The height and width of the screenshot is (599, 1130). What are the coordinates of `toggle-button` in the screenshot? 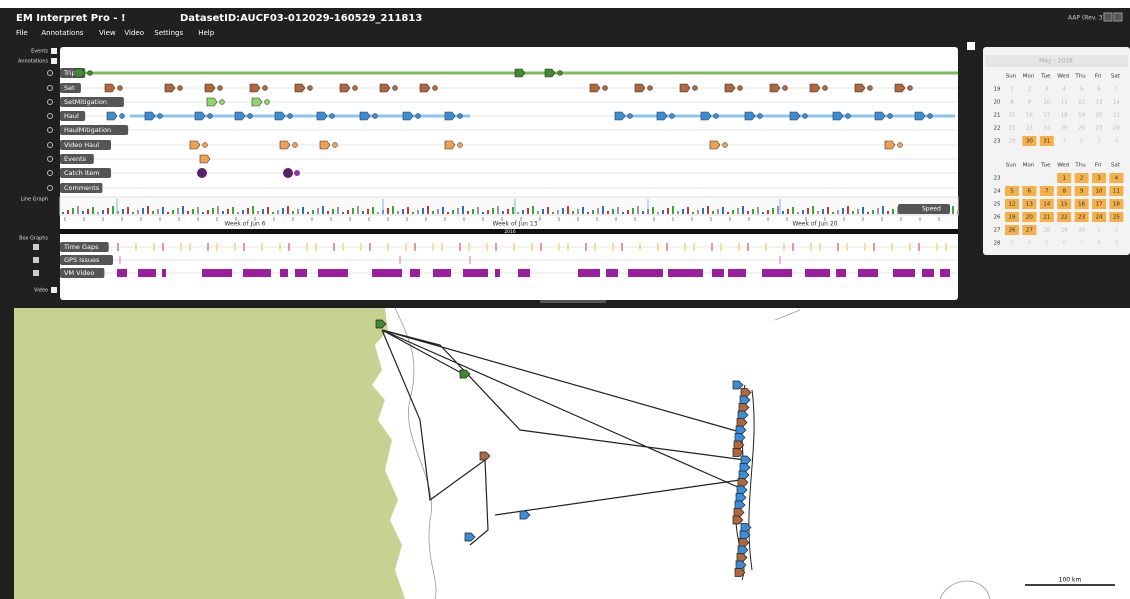 It's located at (54, 290).